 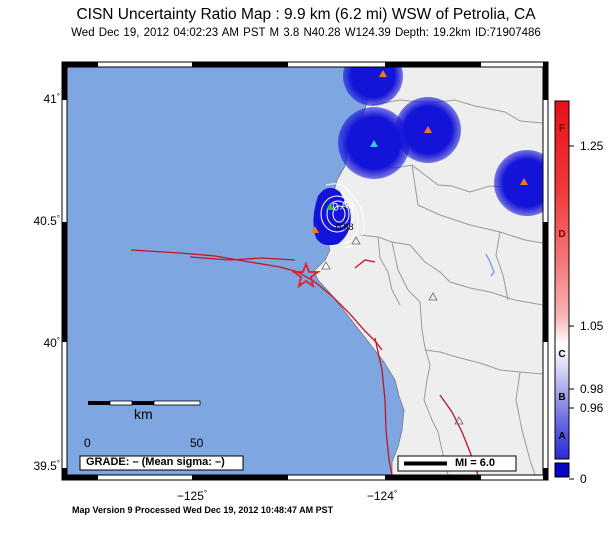 I want to click on epicenter-star, so click(x=306, y=275).